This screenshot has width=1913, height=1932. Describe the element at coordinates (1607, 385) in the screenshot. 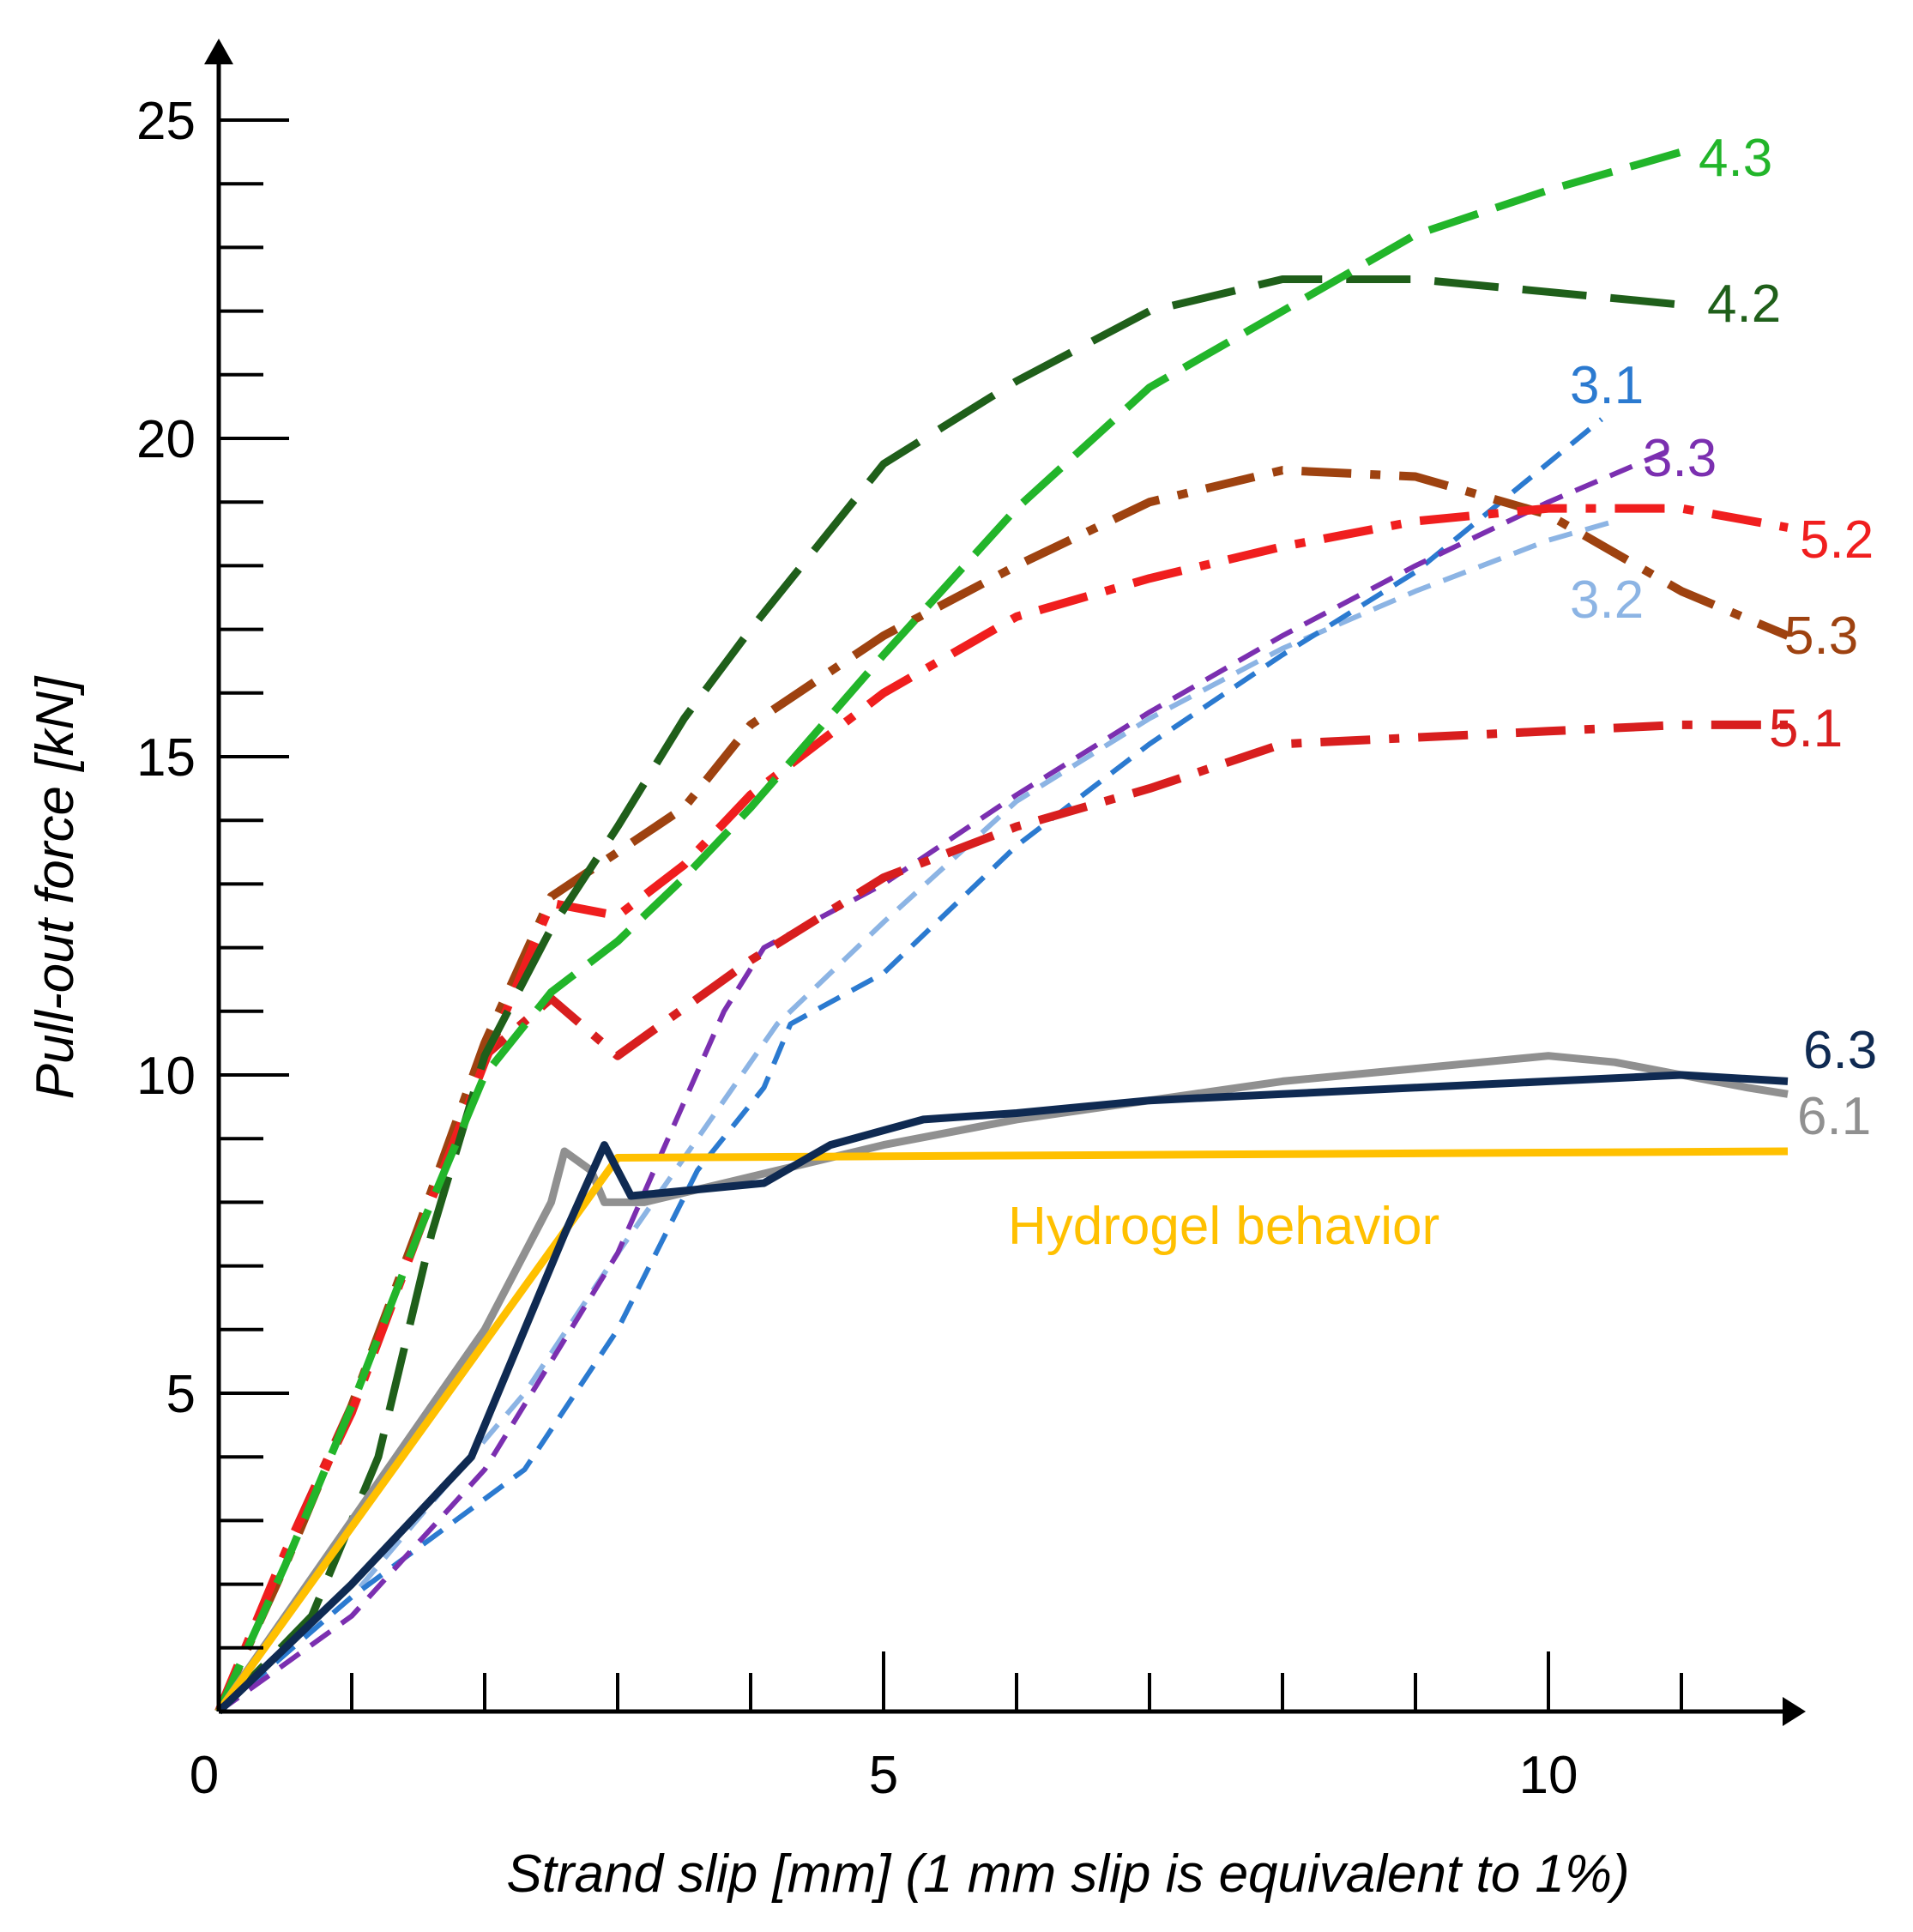

I see `series-label-3-1: 3.1` at that location.